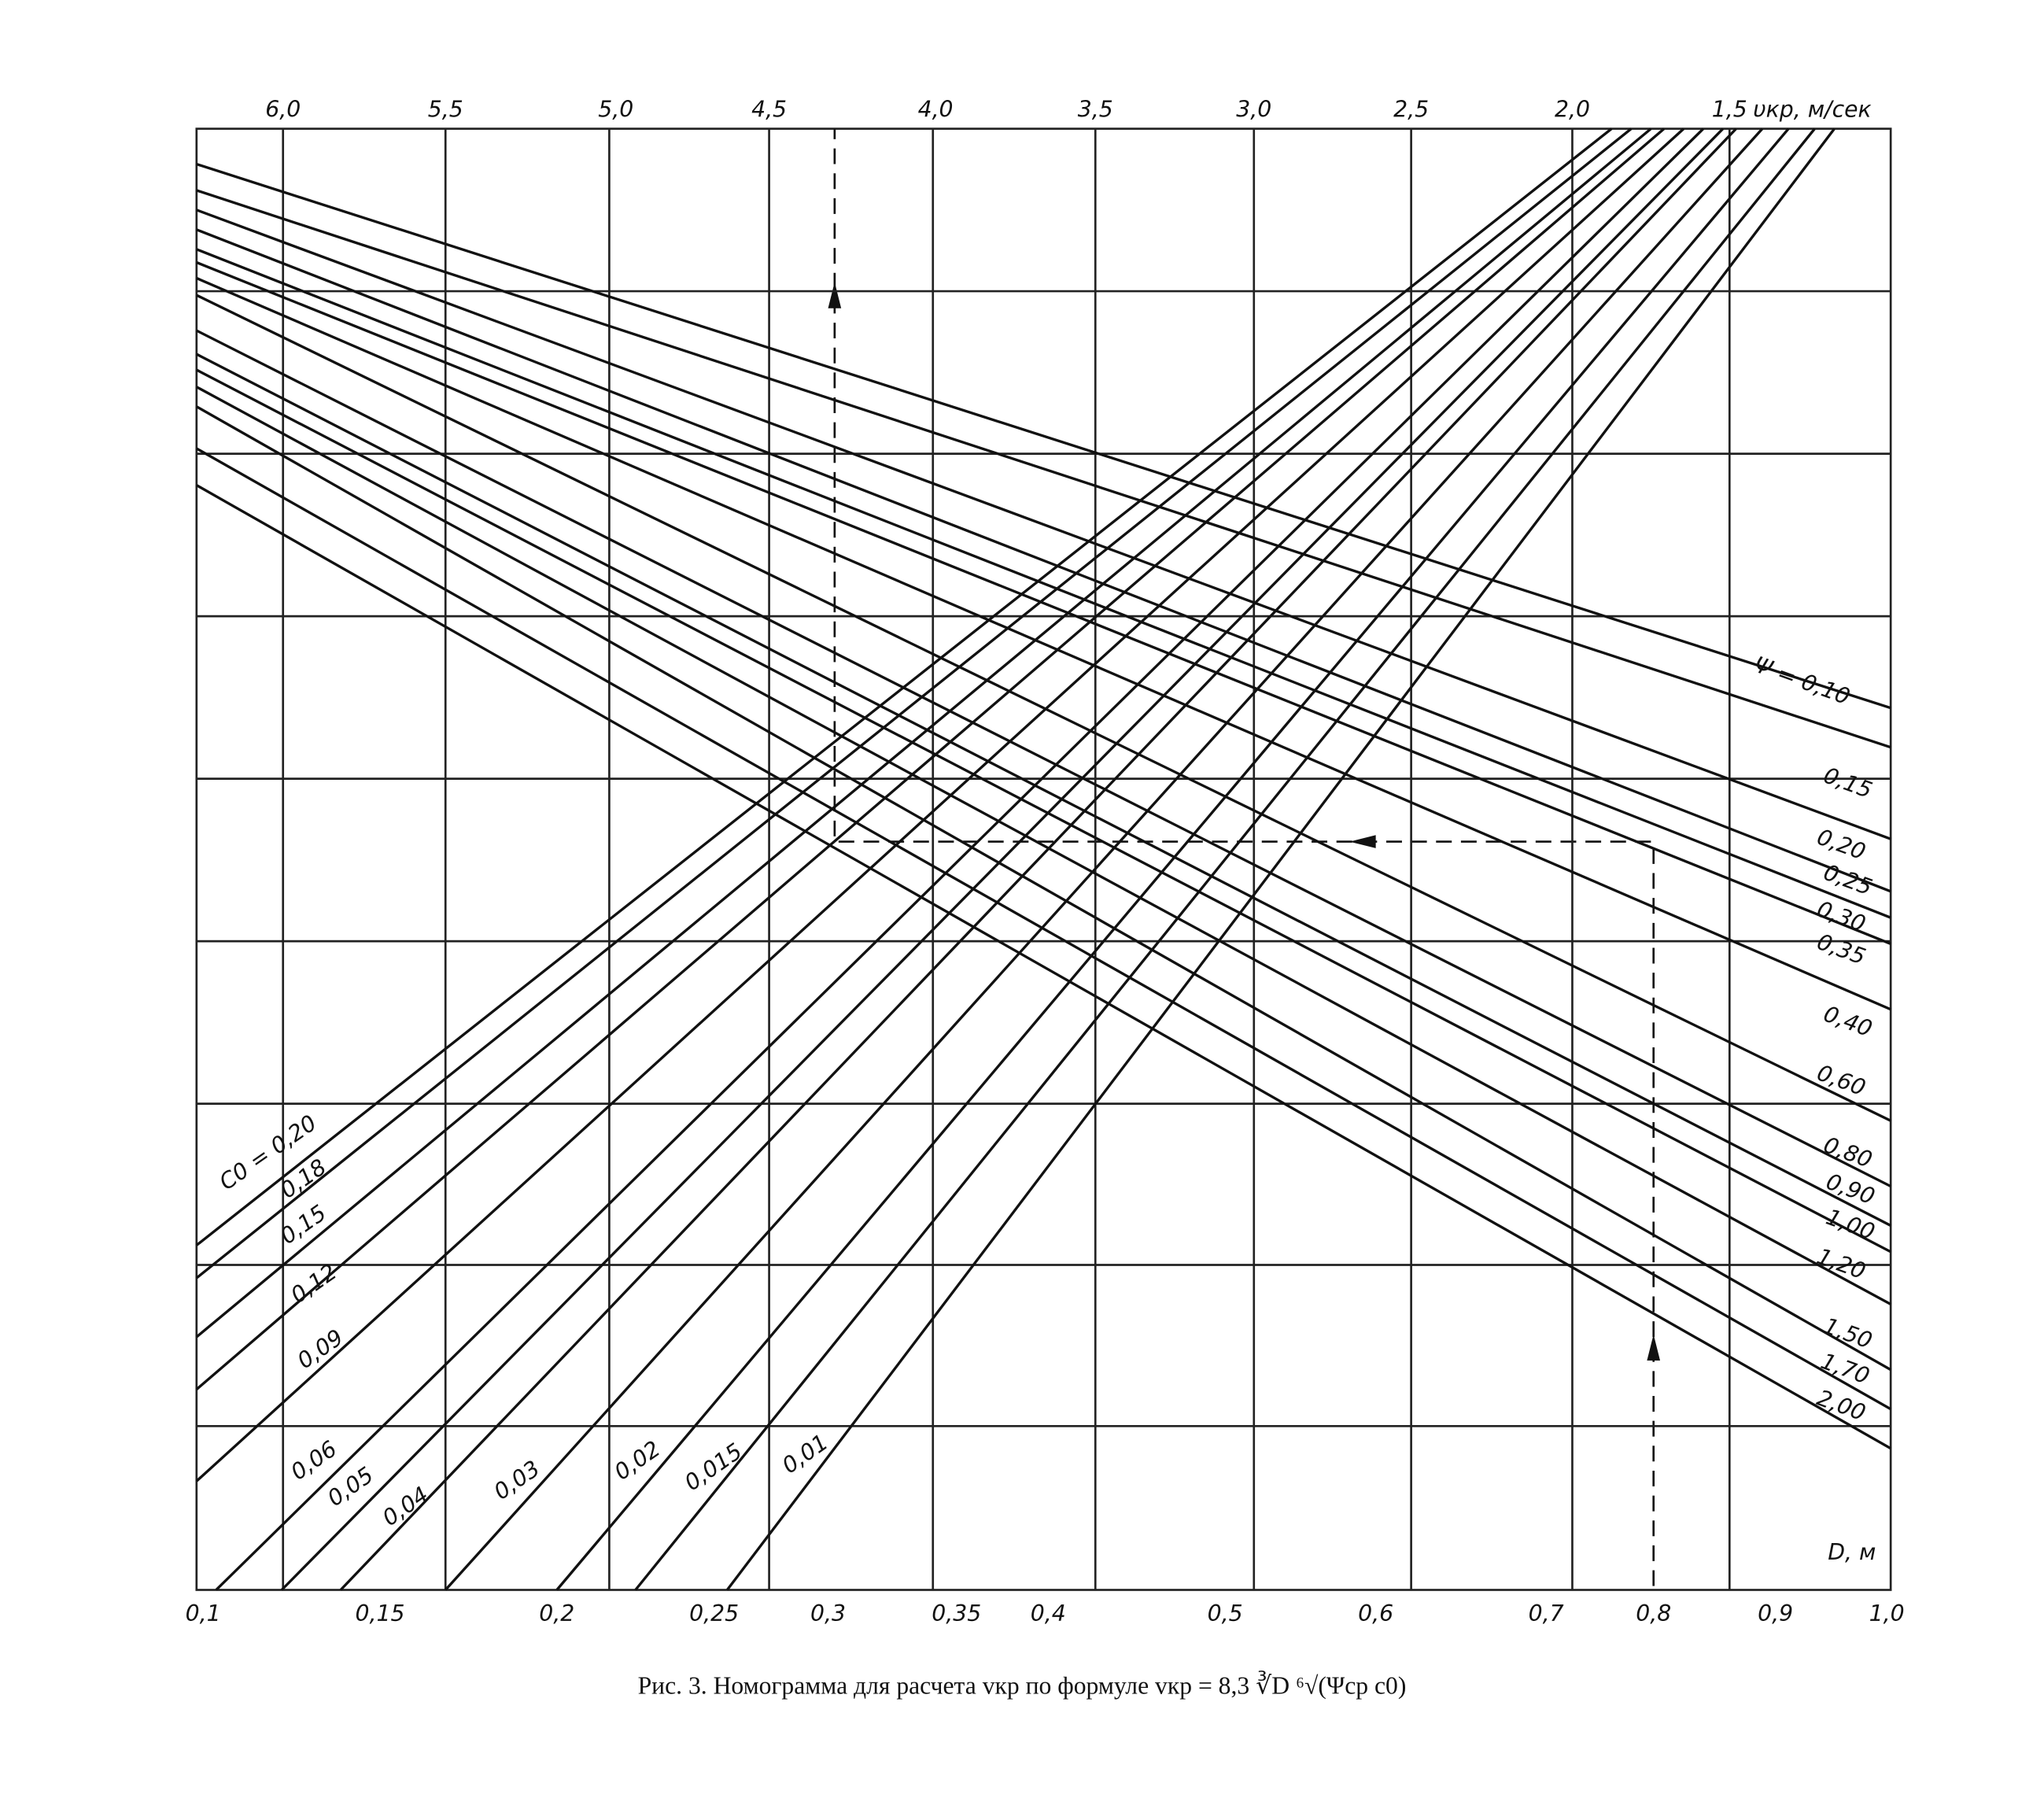 This screenshot has width=2044, height=1813. Describe the element at coordinates (805, 1454) in the screenshot. I see `c0-label: 0,01` at that location.